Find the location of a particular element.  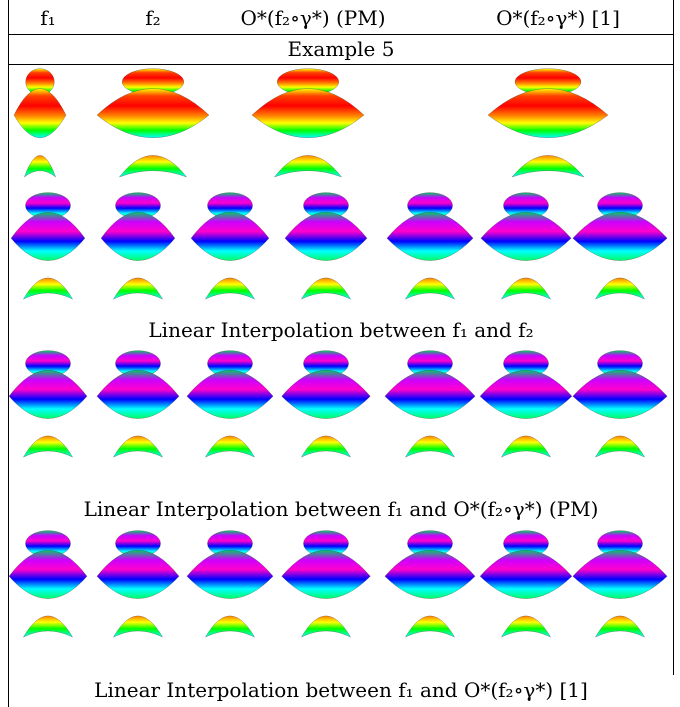

header-divider is located at coordinates (341, 34).